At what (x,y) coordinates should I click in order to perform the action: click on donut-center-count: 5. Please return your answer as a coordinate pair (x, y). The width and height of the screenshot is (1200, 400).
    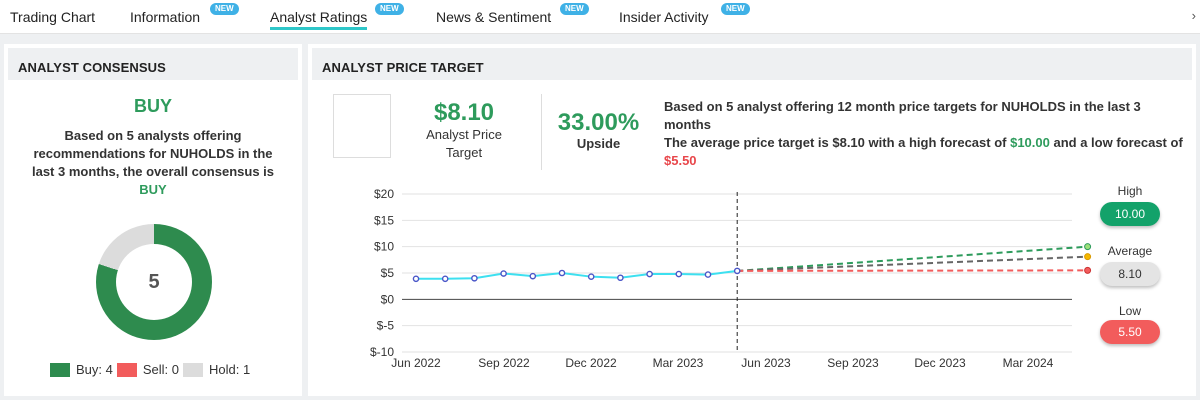
    Looking at the image, I should click on (154, 282).